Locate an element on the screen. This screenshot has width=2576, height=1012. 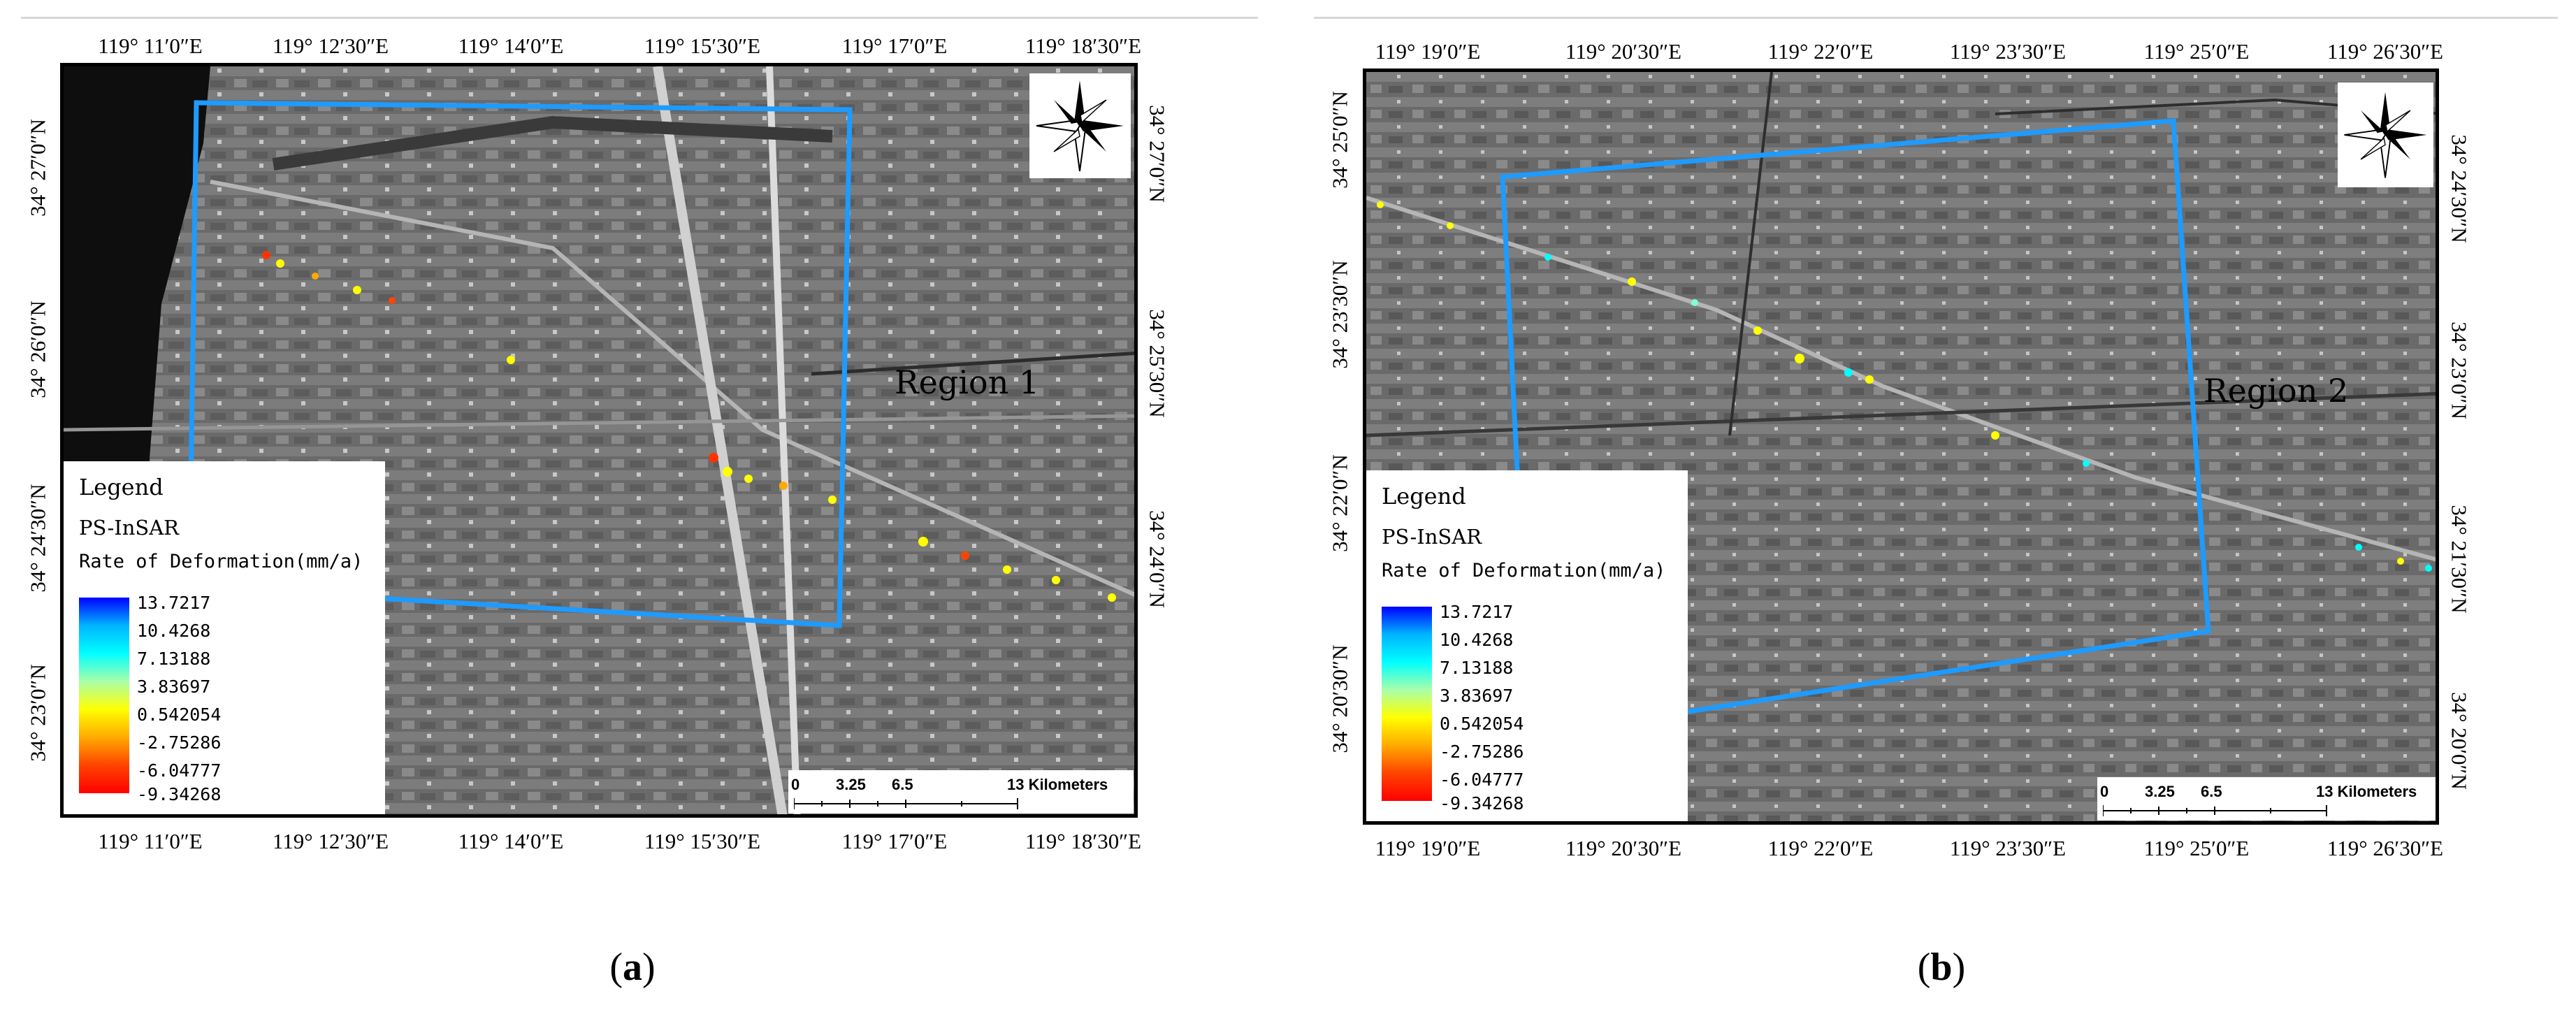
region-label: Region 2 is located at coordinates (2276, 391).